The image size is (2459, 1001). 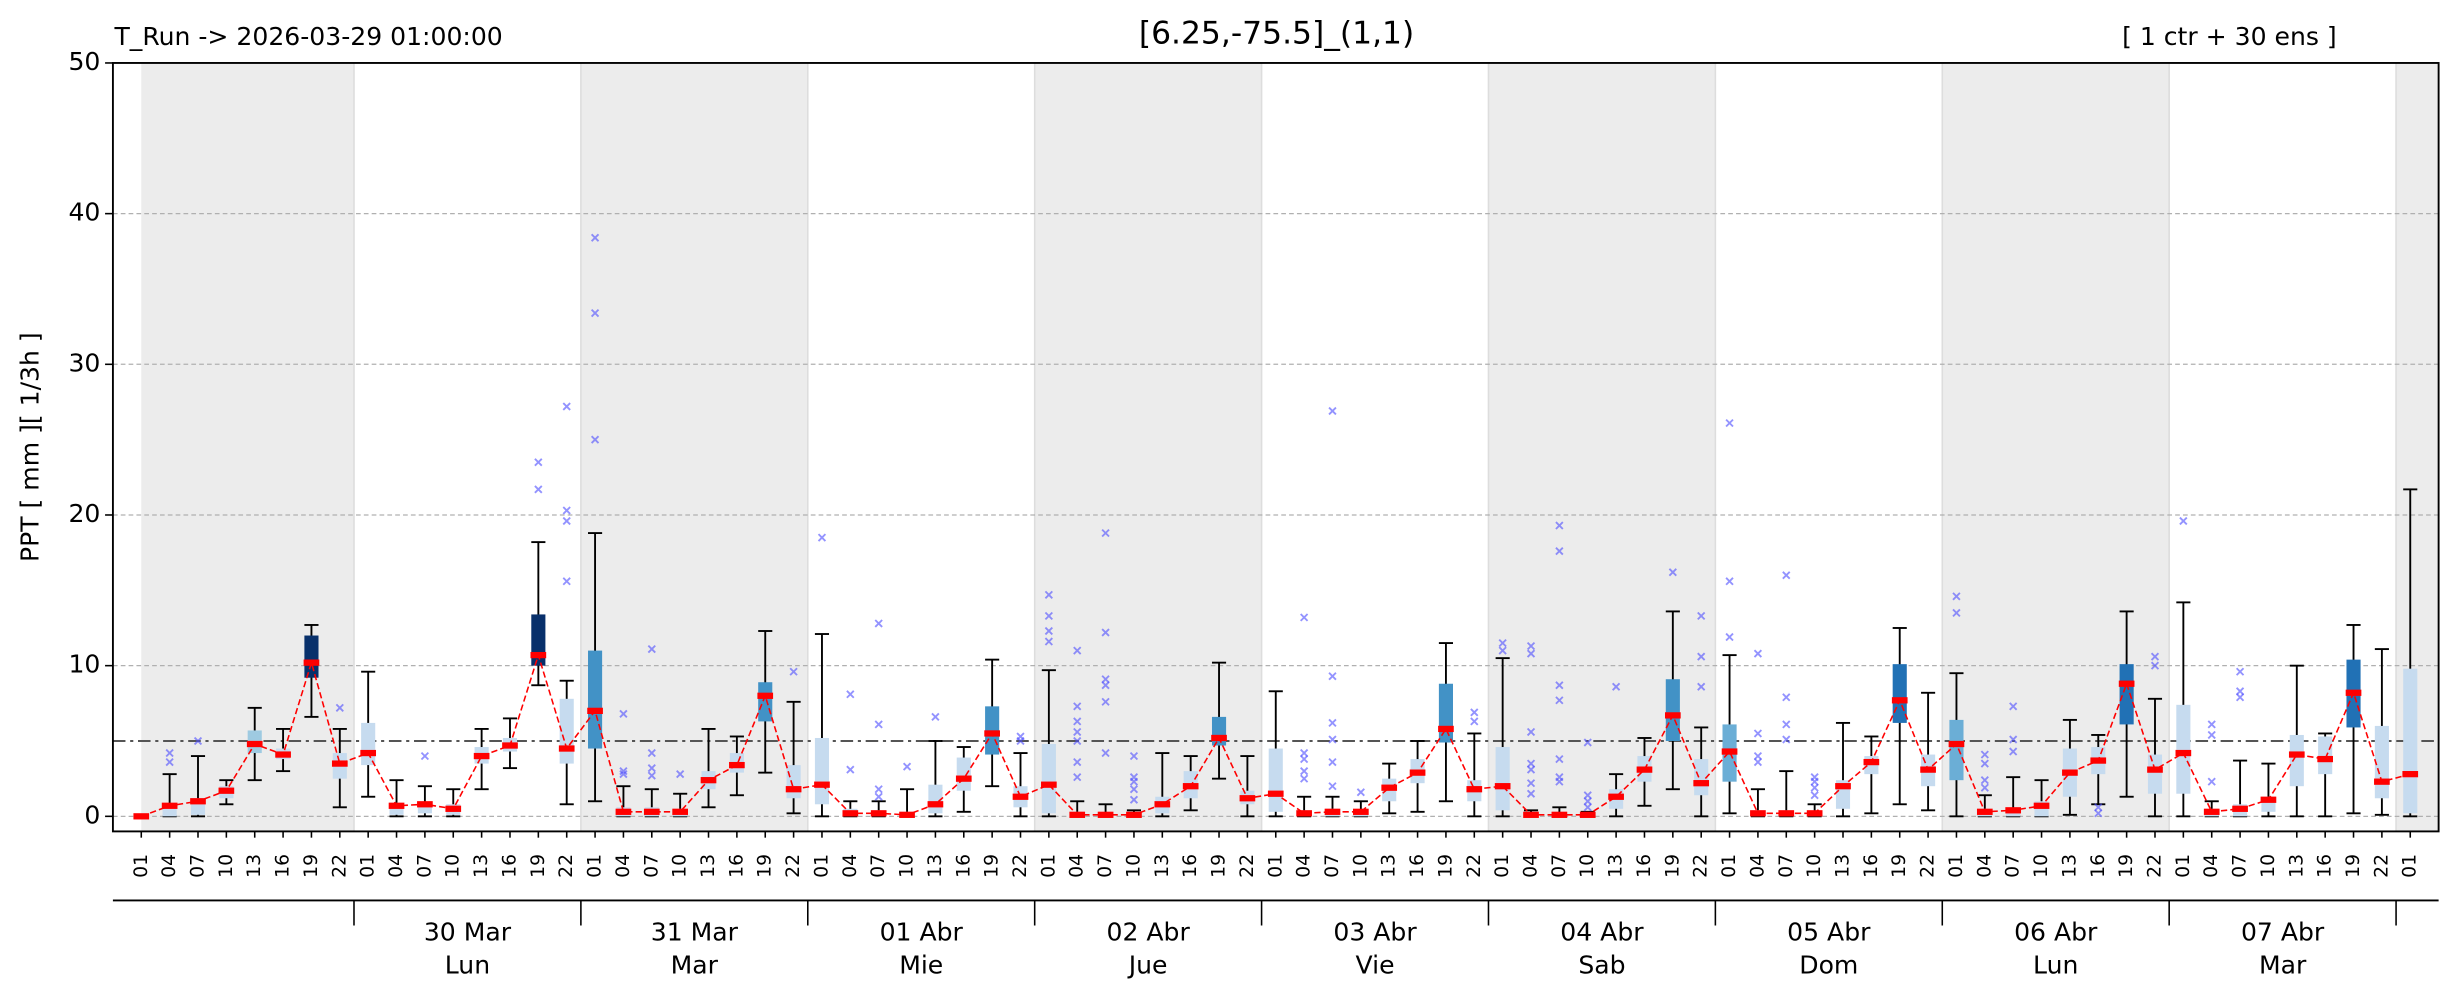 I want to click on x-tick-label: 16, so click(x=2325, y=866).